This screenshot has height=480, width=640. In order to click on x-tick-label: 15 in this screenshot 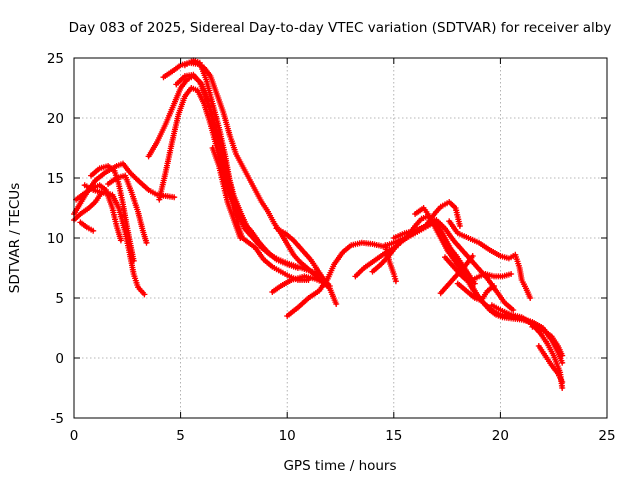, I will do `click(393, 436)`.